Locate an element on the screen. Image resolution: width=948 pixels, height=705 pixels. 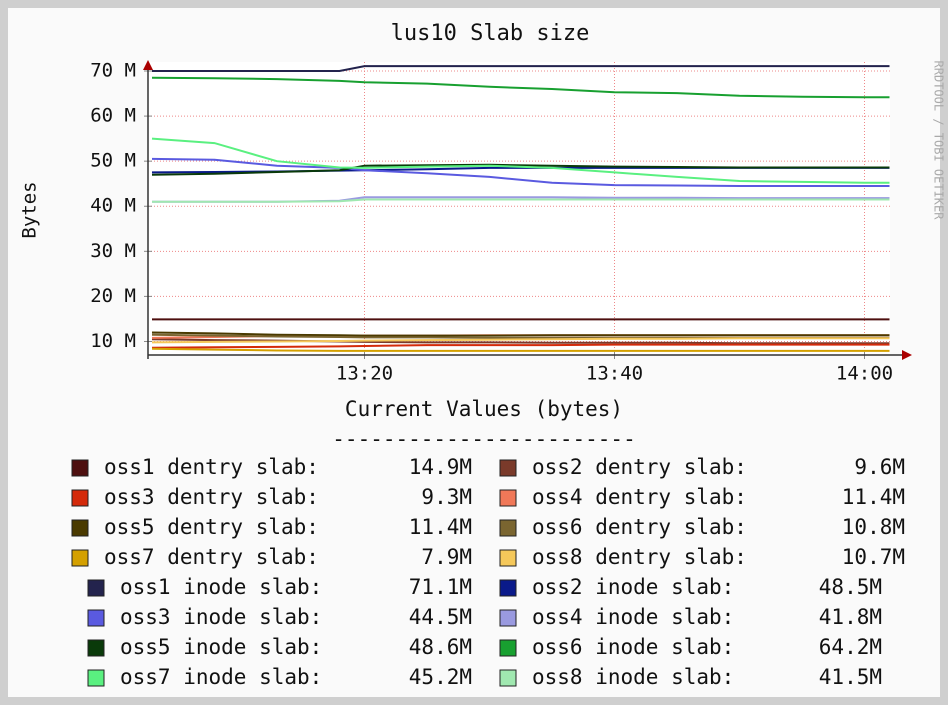
legend-value: 41.8M is located at coordinates (850, 617).